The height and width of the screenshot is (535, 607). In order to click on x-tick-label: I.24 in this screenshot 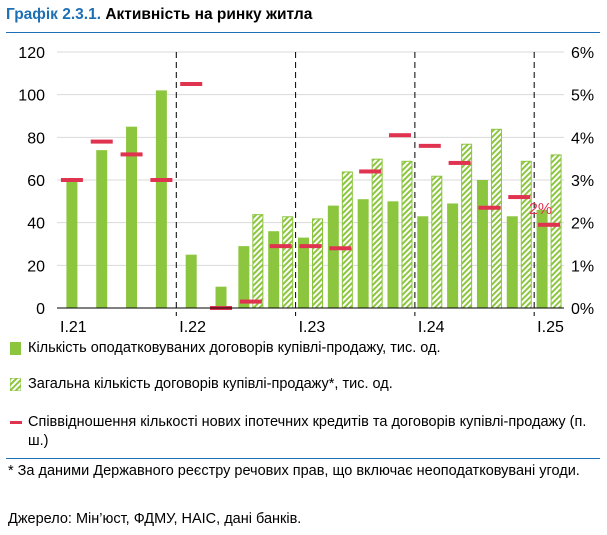, I will do `click(431, 327)`.